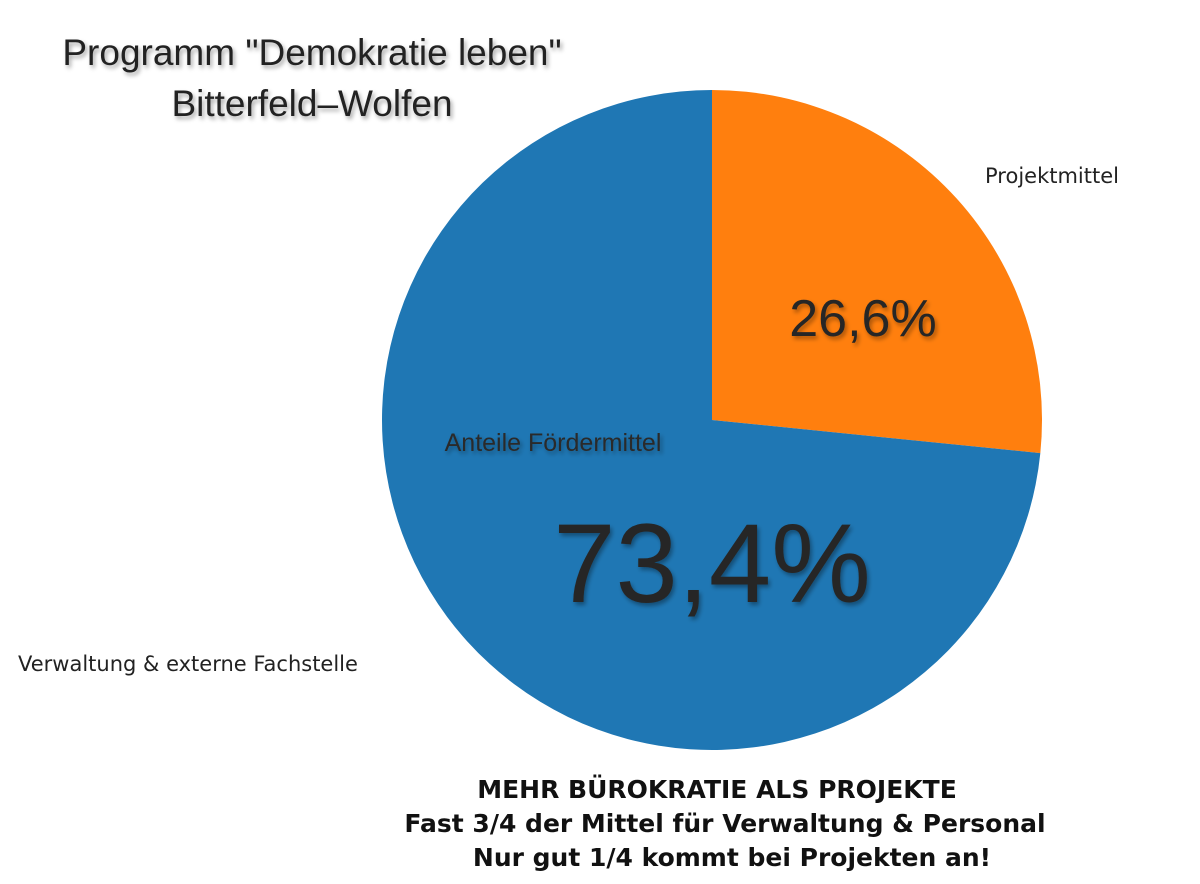  Describe the element at coordinates (712, 563) in the screenshot. I see `percentage-label-verwaltung: 73,4%` at that location.